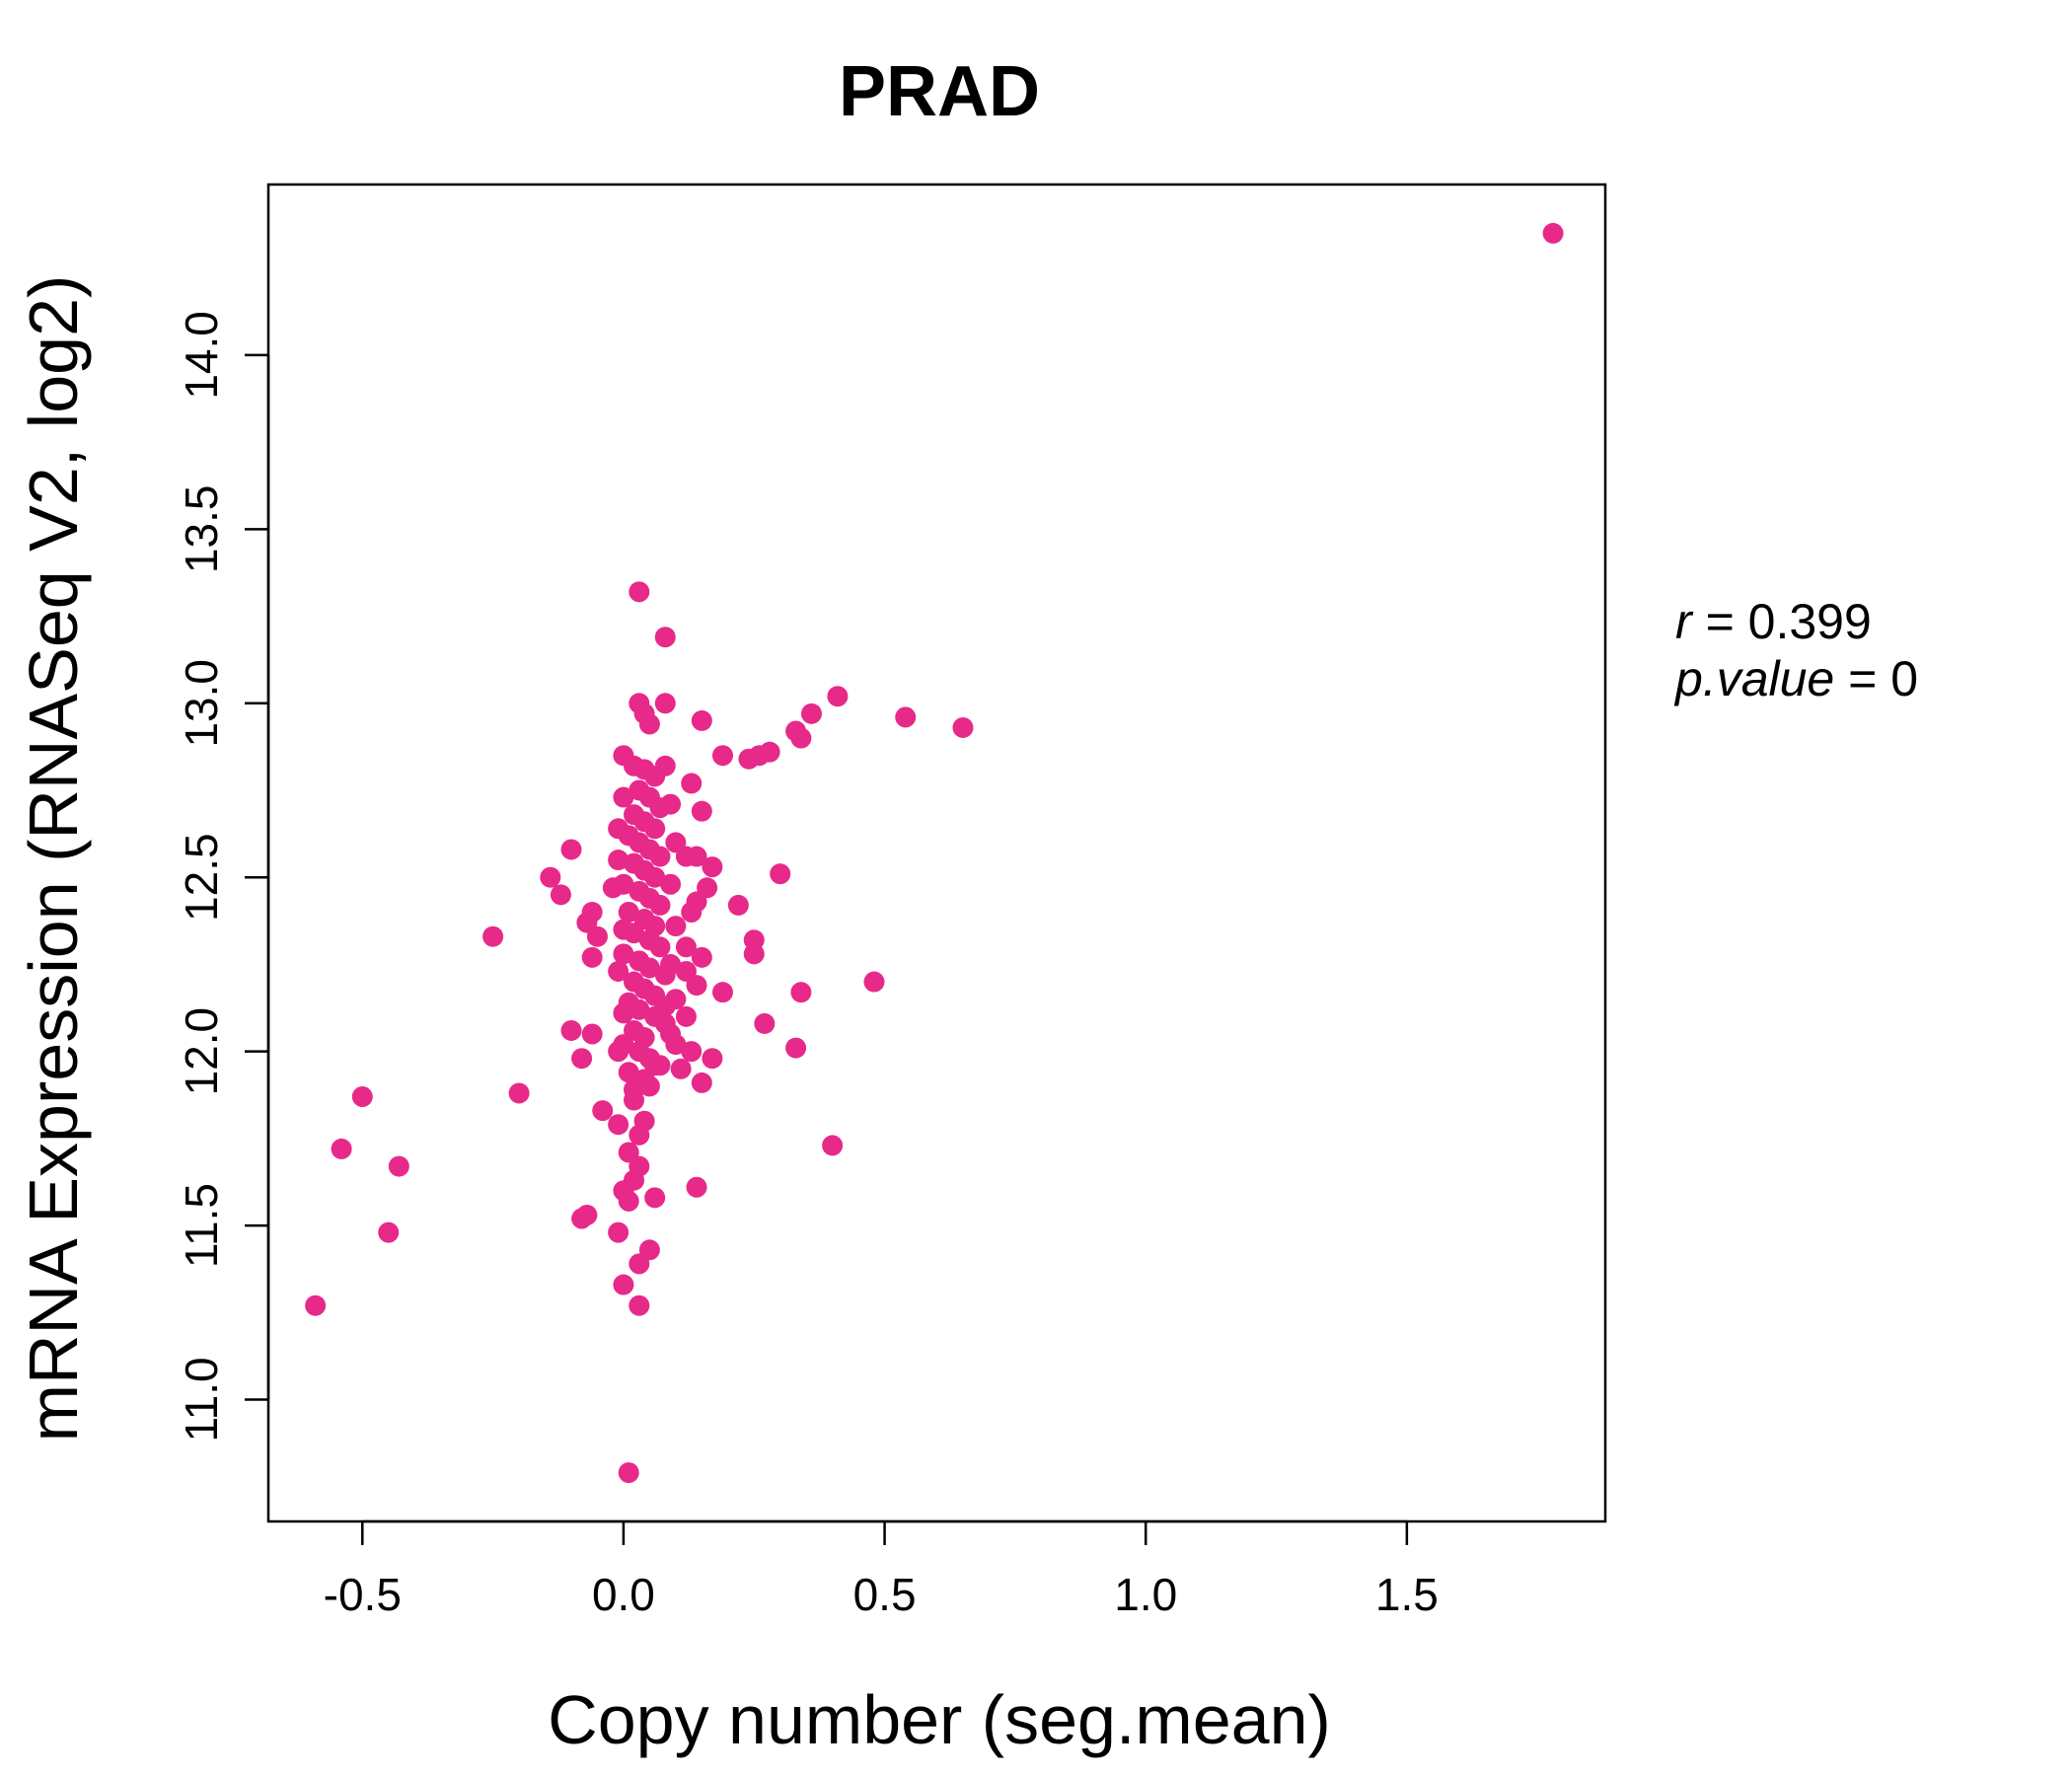 This screenshot has width=2072, height=1776. Describe the element at coordinates (202, 355) in the screenshot. I see `y-tick-label: 14.0` at that location.